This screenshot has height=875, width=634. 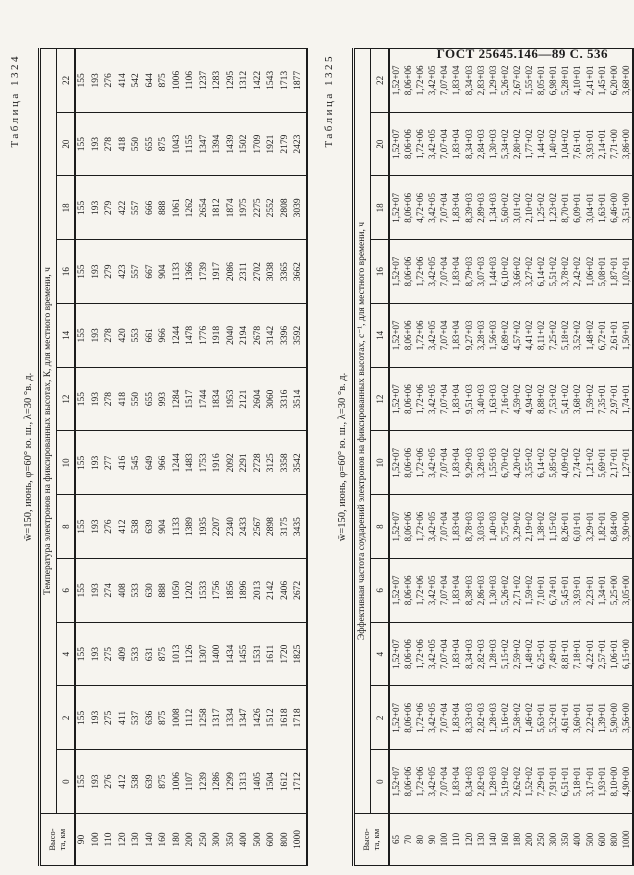 I want to click on height-column-header: Высо-та, км, so click(x=57, y=839).